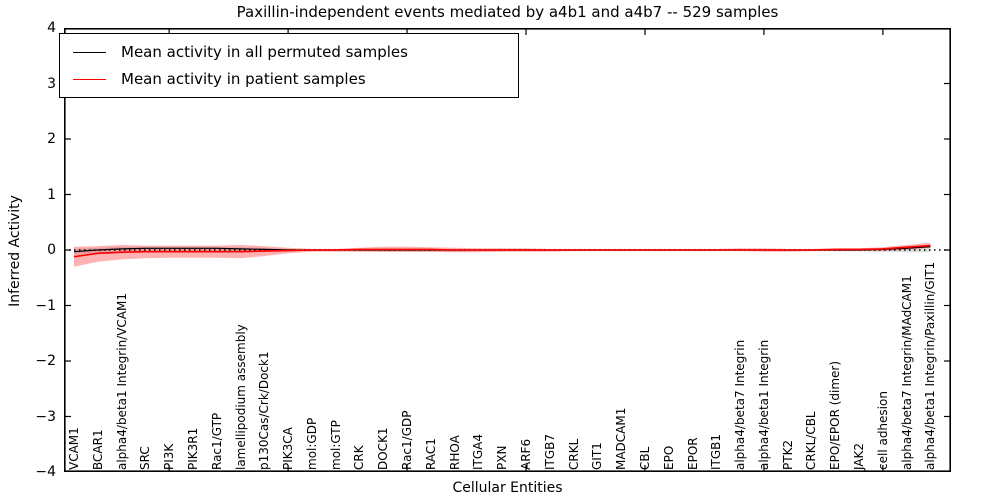 The width and height of the screenshot is (1000, 500). Describe the element at coordinates (192, 448) in the screenshot. I see `x-category-label: PIK3R1` at that location.